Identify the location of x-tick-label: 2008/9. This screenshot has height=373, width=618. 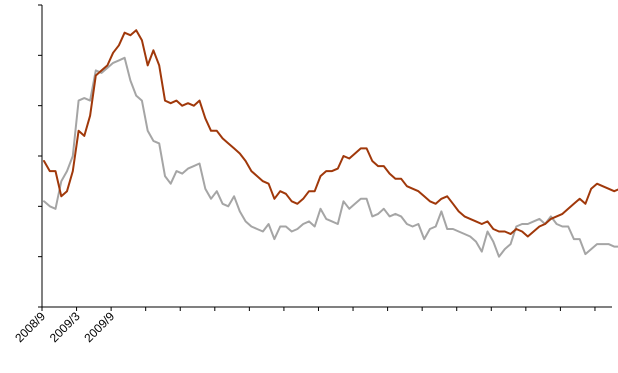
(30, 327).